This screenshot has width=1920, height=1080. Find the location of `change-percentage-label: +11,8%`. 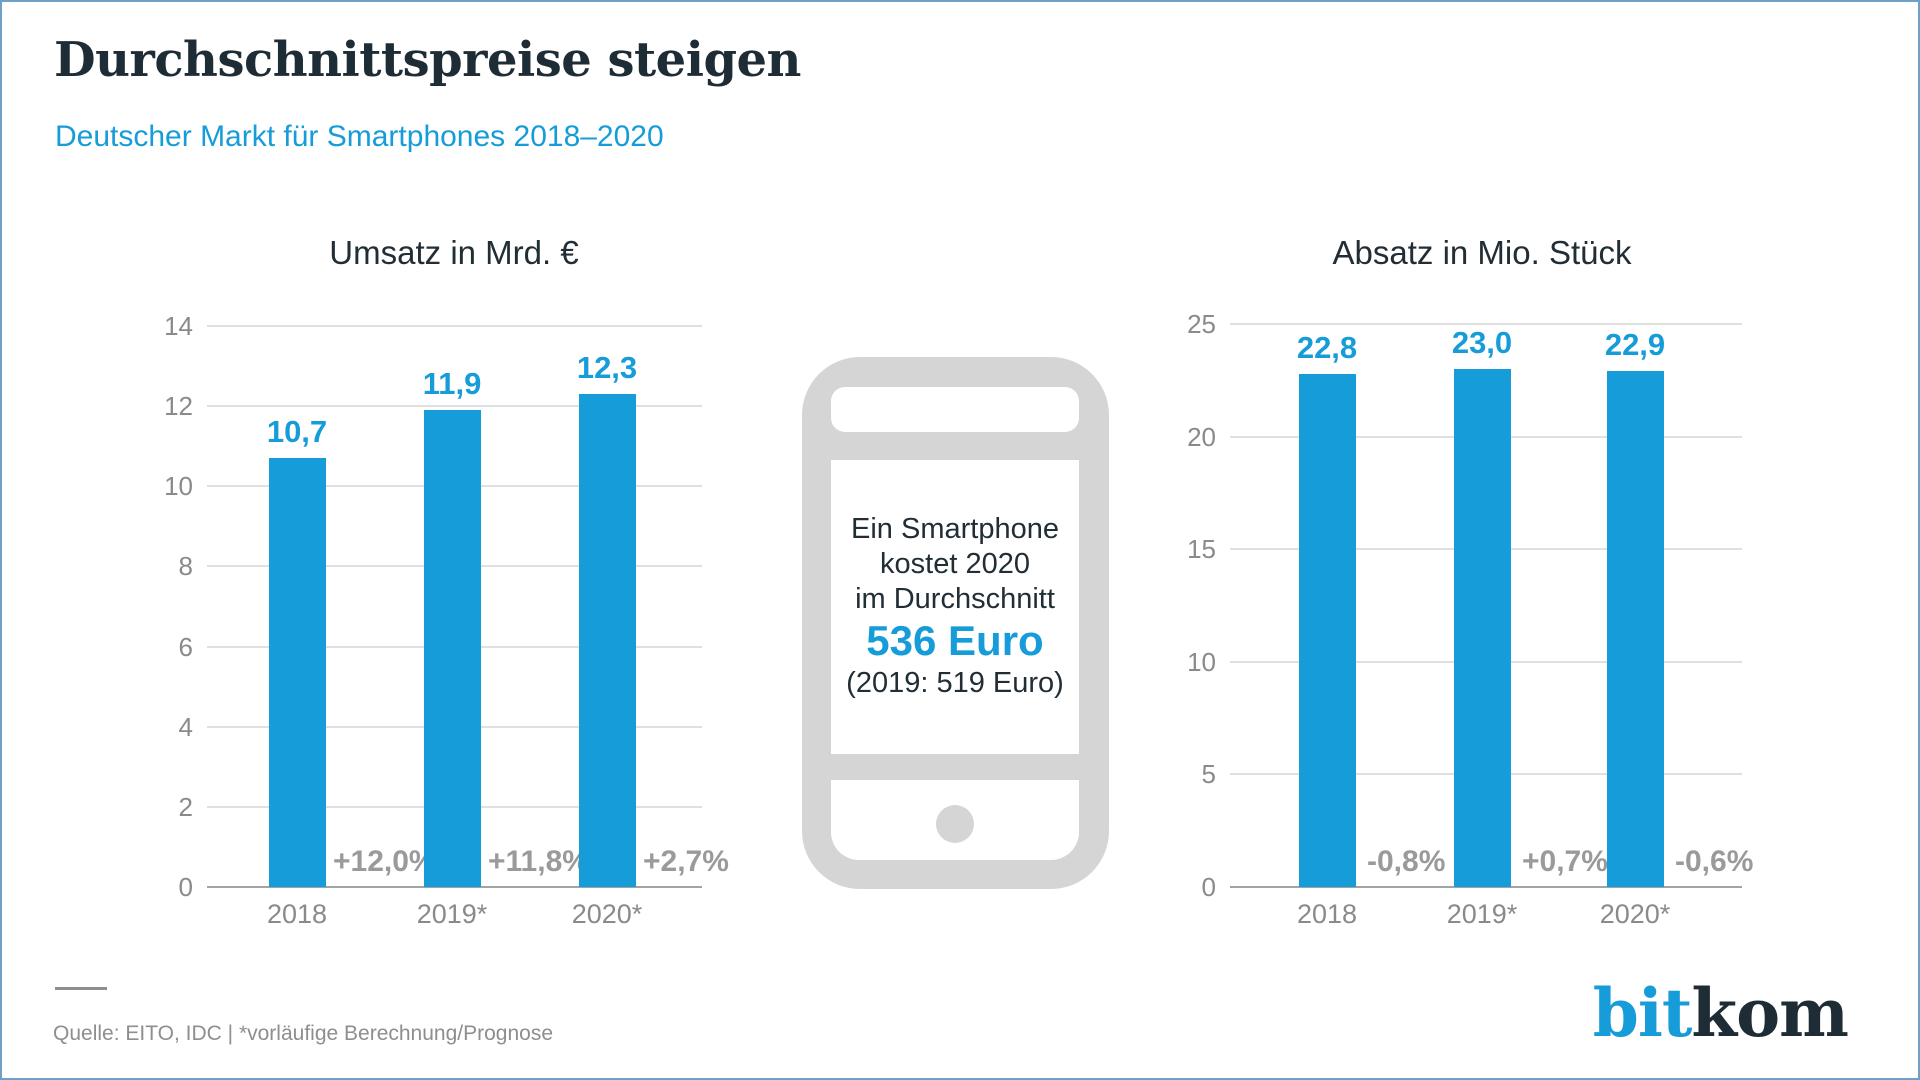

change-percentage-label: +11,8% is located at coordinates (538, 861).